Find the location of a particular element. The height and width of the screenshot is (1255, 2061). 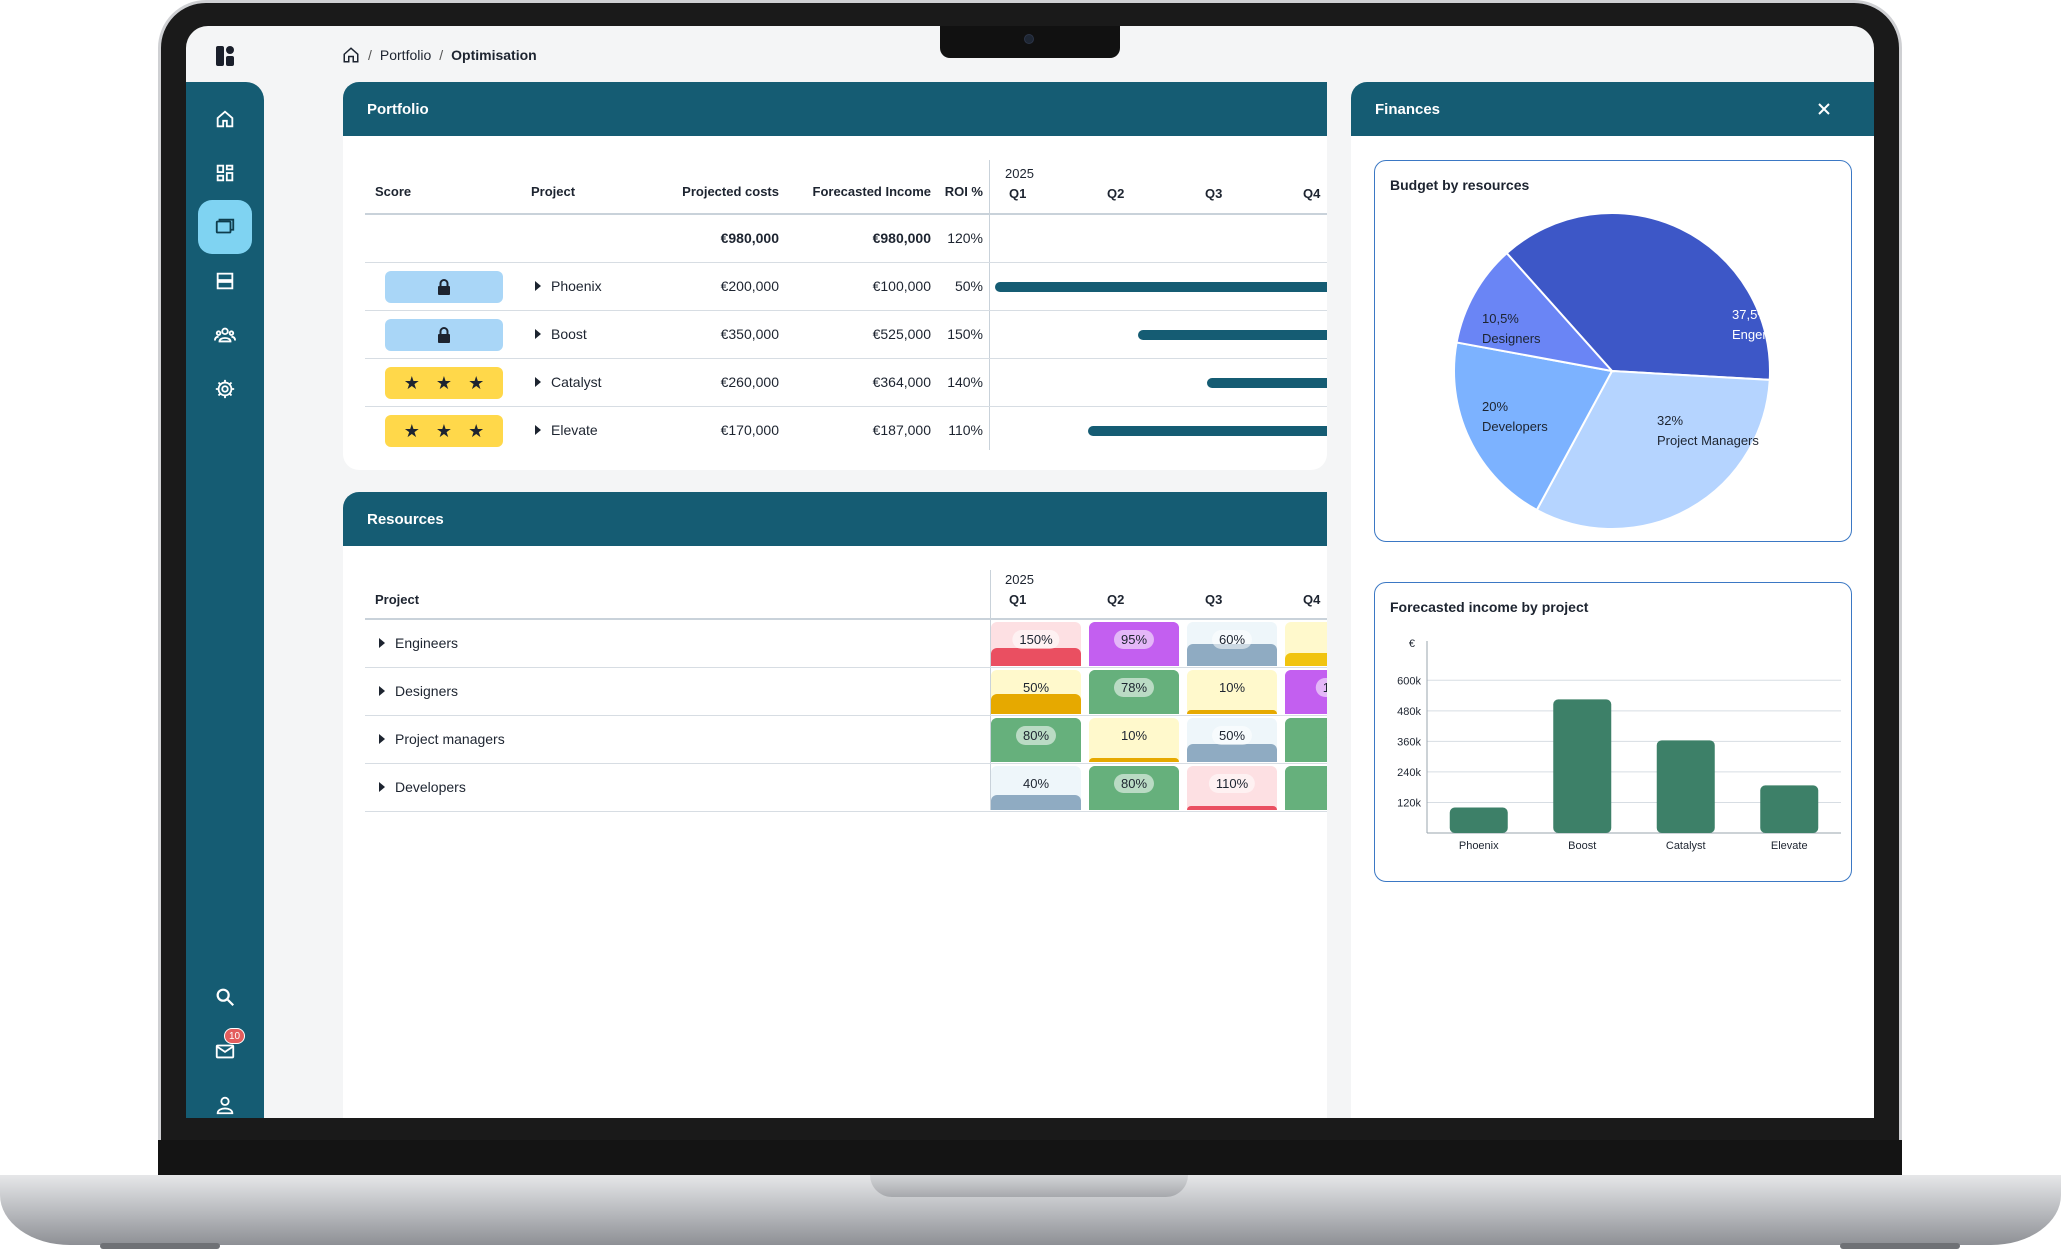

pie-slice-developers is located at coordinates (1533, 426).